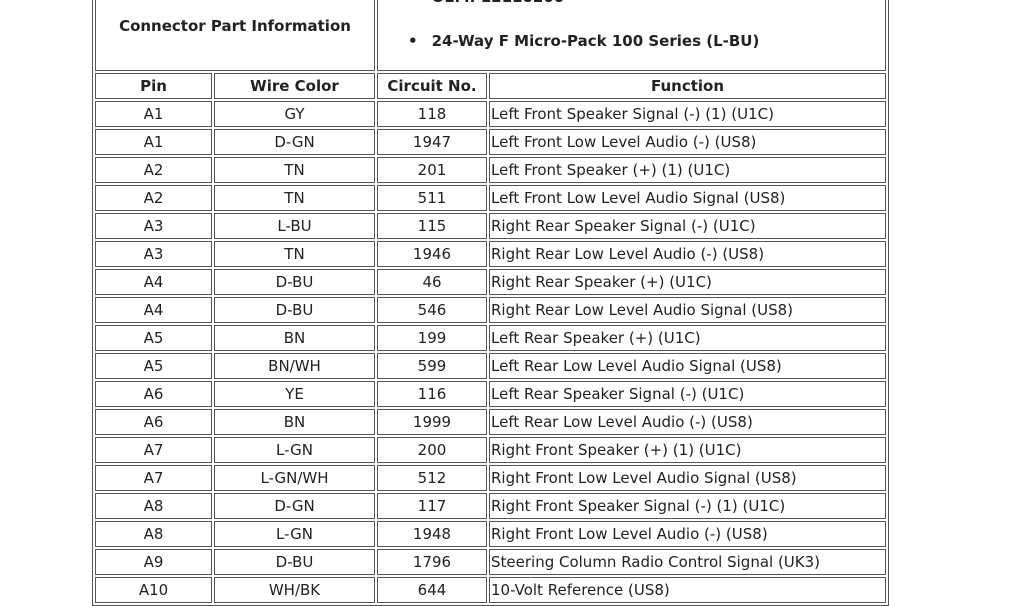 This screenshot has height=606, width=1024. What do you see at coordinates (432, 310) in the screenshot?
I see `cell-circuit-no: 546` at bounding box center [432, 310].